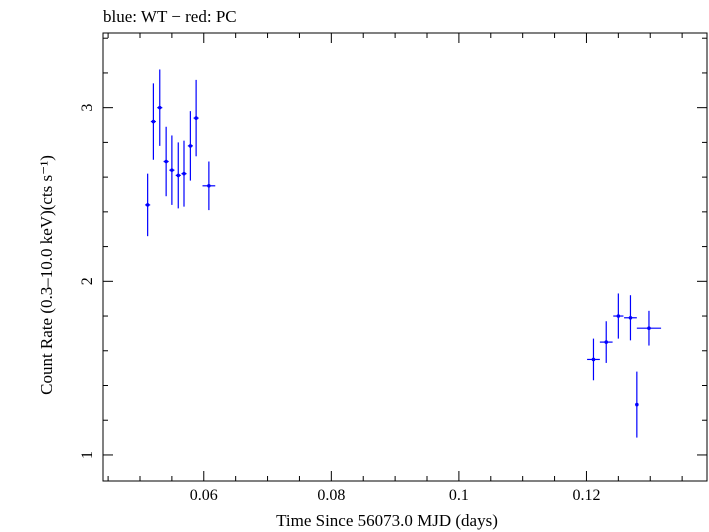 The height and width of the screenshot is (532, 709). Describe the element at coordinates (87, 108) in the screenshot. I see `y-tick-label: 3` at that location.